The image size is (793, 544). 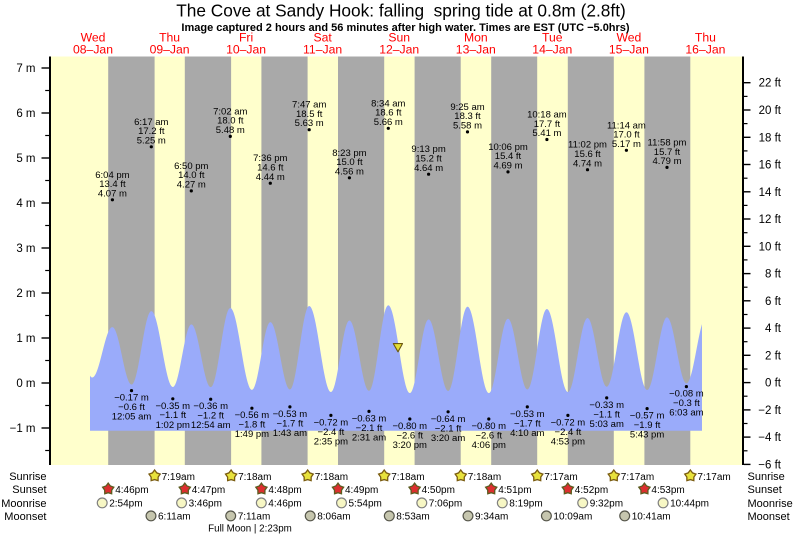 What do you see at coordinates (131, 407) in the screenshot?
I see `svg-text: −0.6 ft` at bounding box center [131, 407].